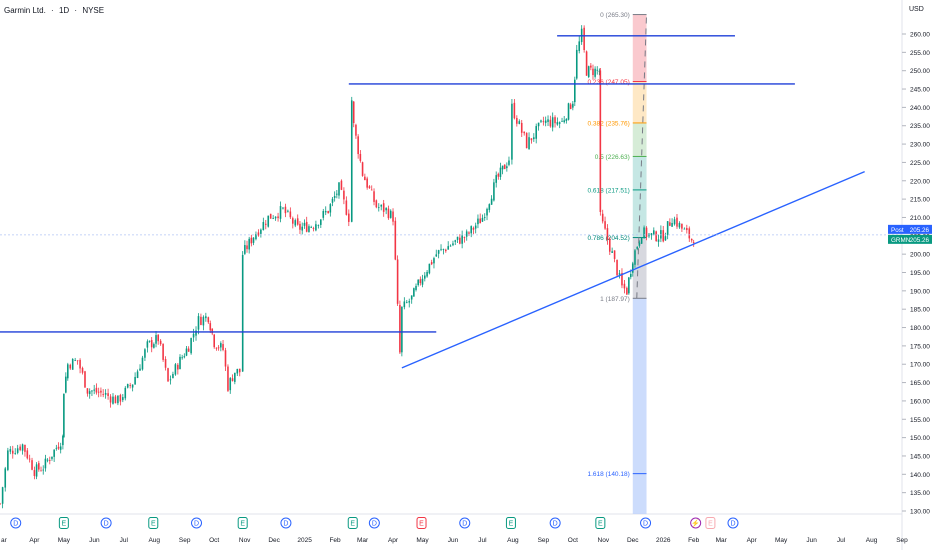  What do you see at coordinates (94, 540) in the screenshot?
I see `time-tick-label: Jun` at bounding box center [94, 540].